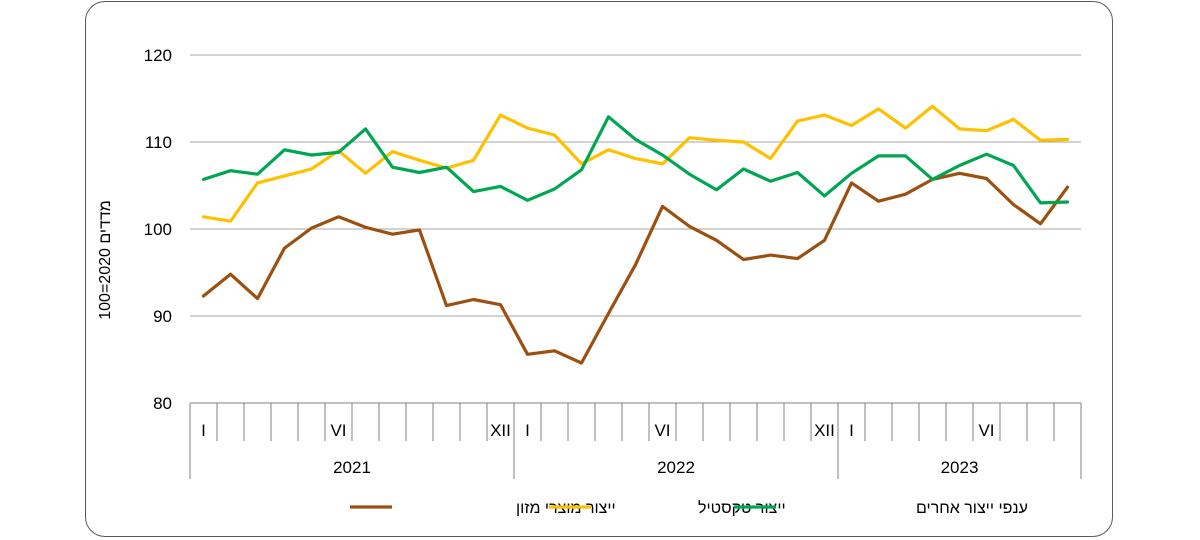  What do you see at coordinates (105, 260) in the screenshot?
I see `y-axis-label: מדדים 2020=100` at bounding box center [105, 260].